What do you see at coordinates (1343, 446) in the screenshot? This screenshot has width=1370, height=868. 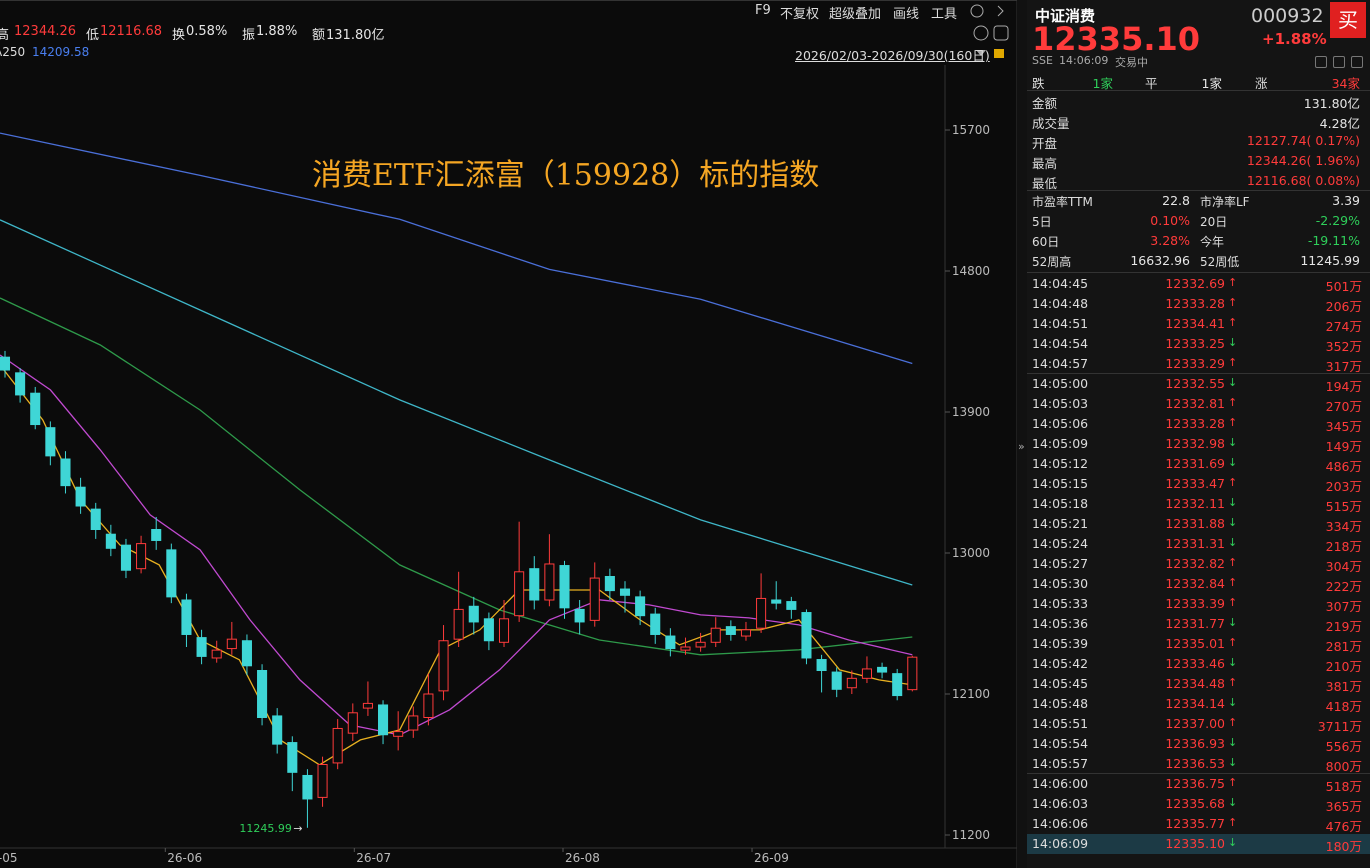 I see `trade-volume: 149万` at bounding box center [1343, 446].